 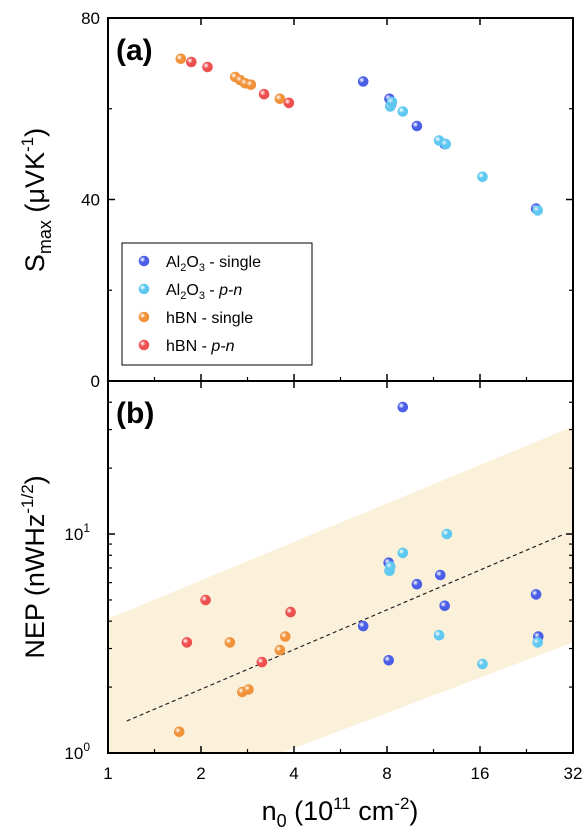 I want to click on x-tick-label: 8, so click(x=386, y=773).